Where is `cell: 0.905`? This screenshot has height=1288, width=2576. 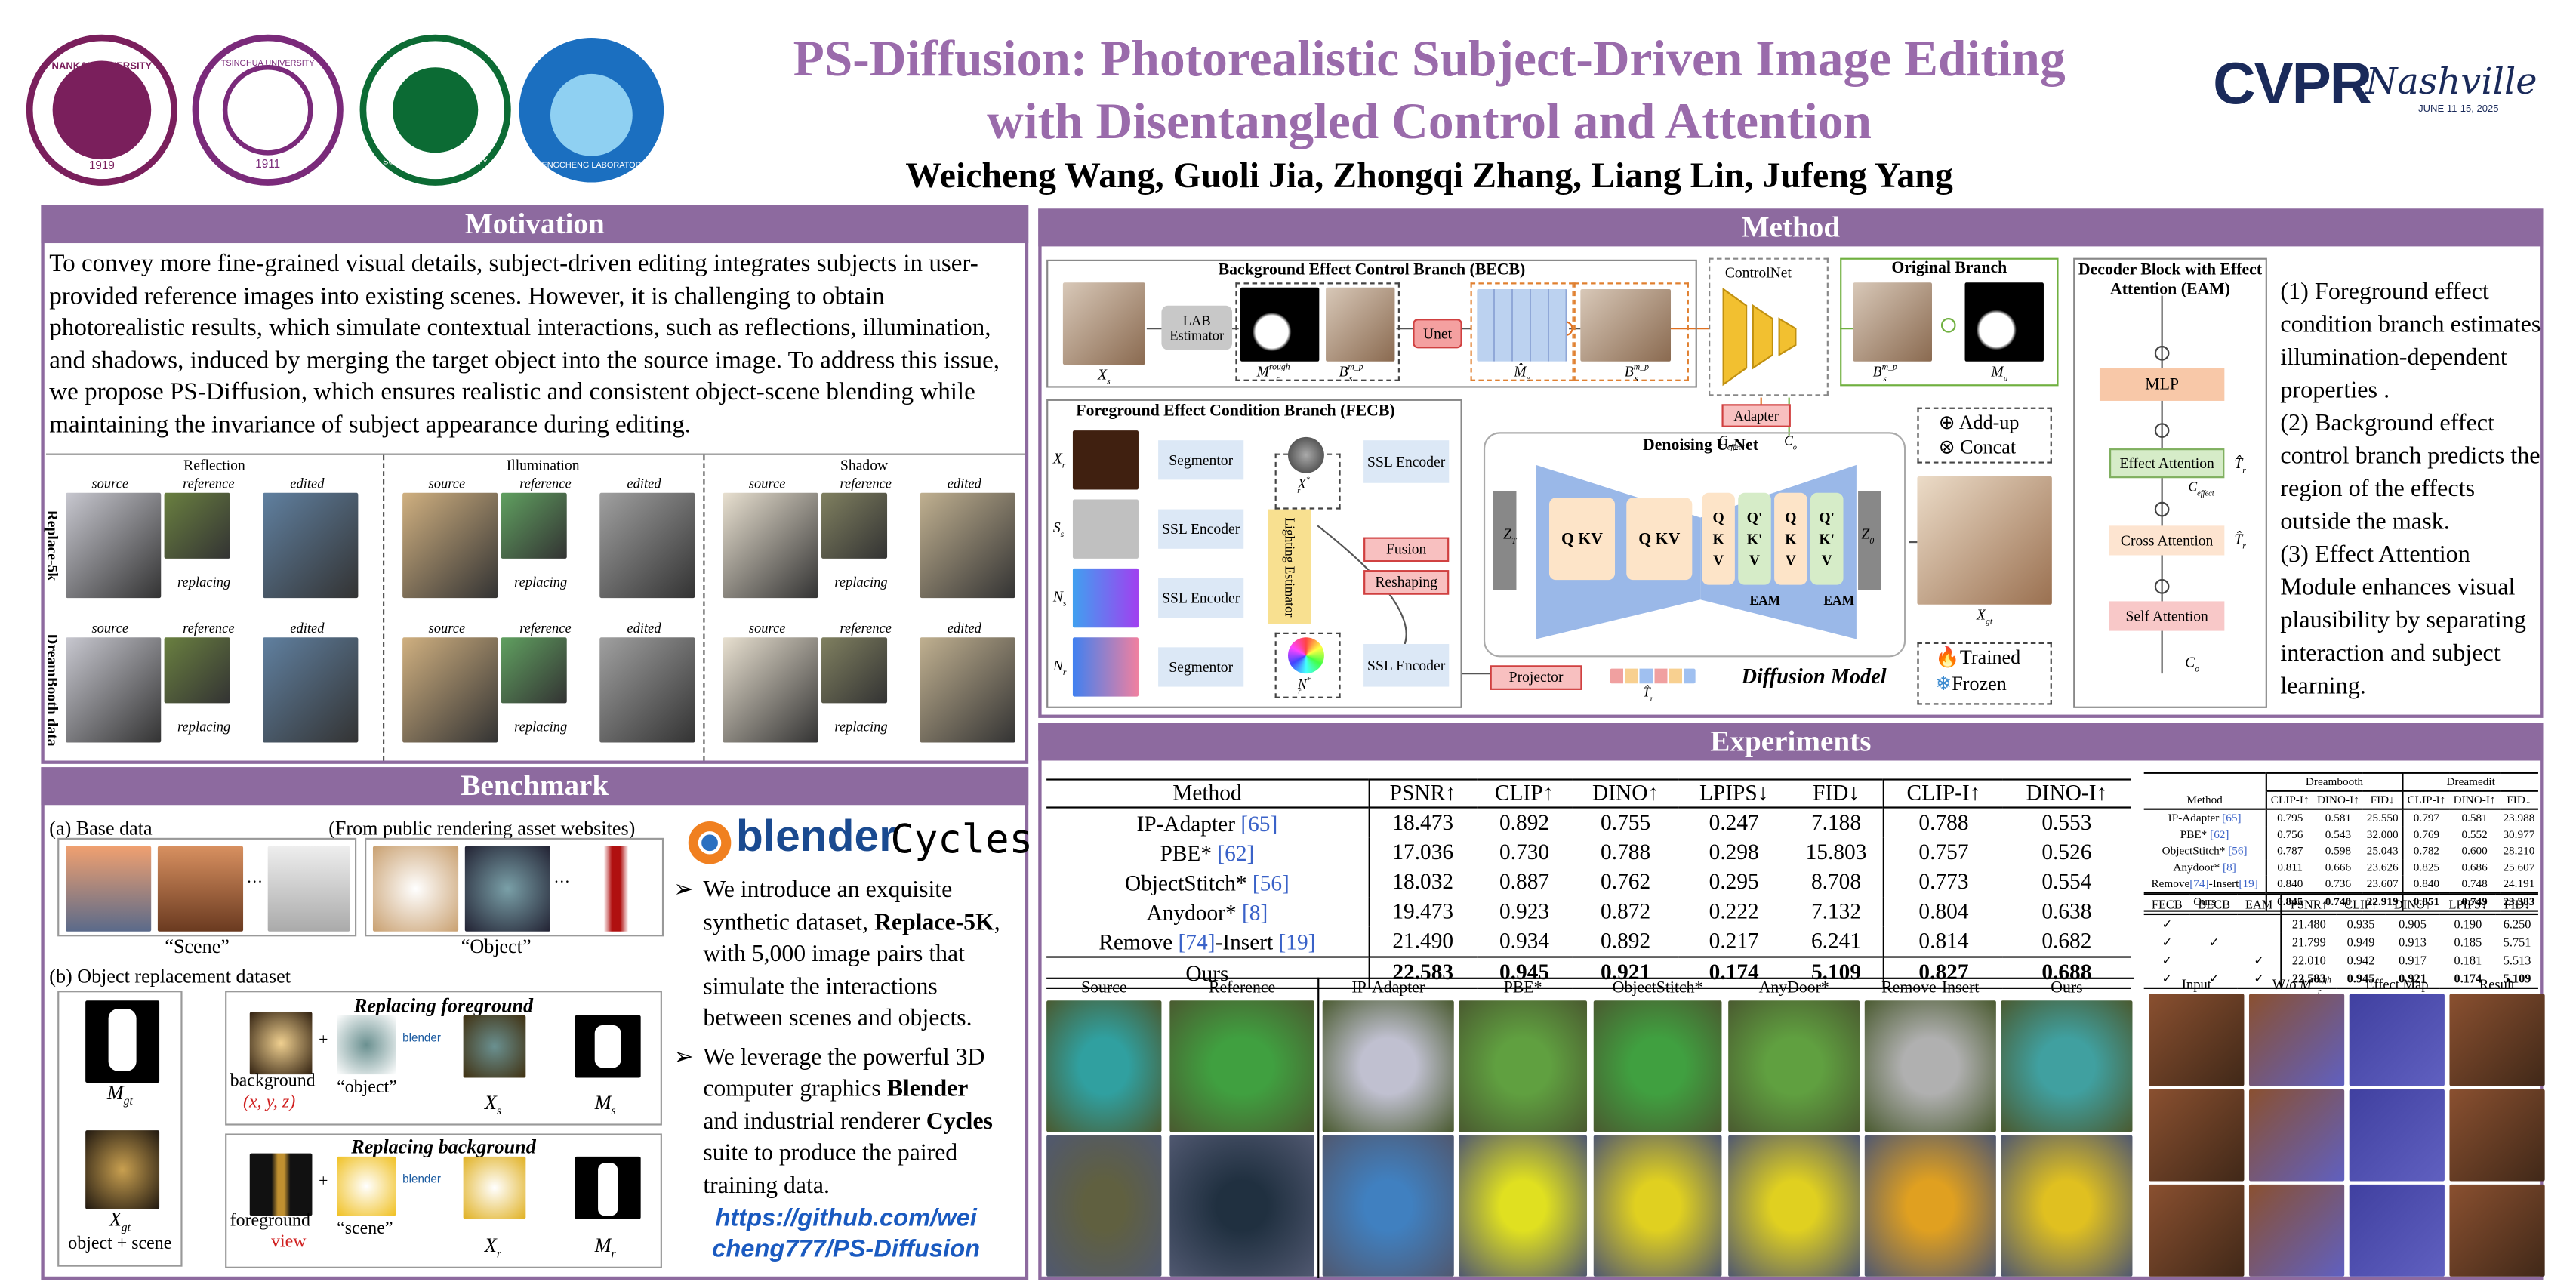
cell: 0.905 is located at coordinates (2413, 924).